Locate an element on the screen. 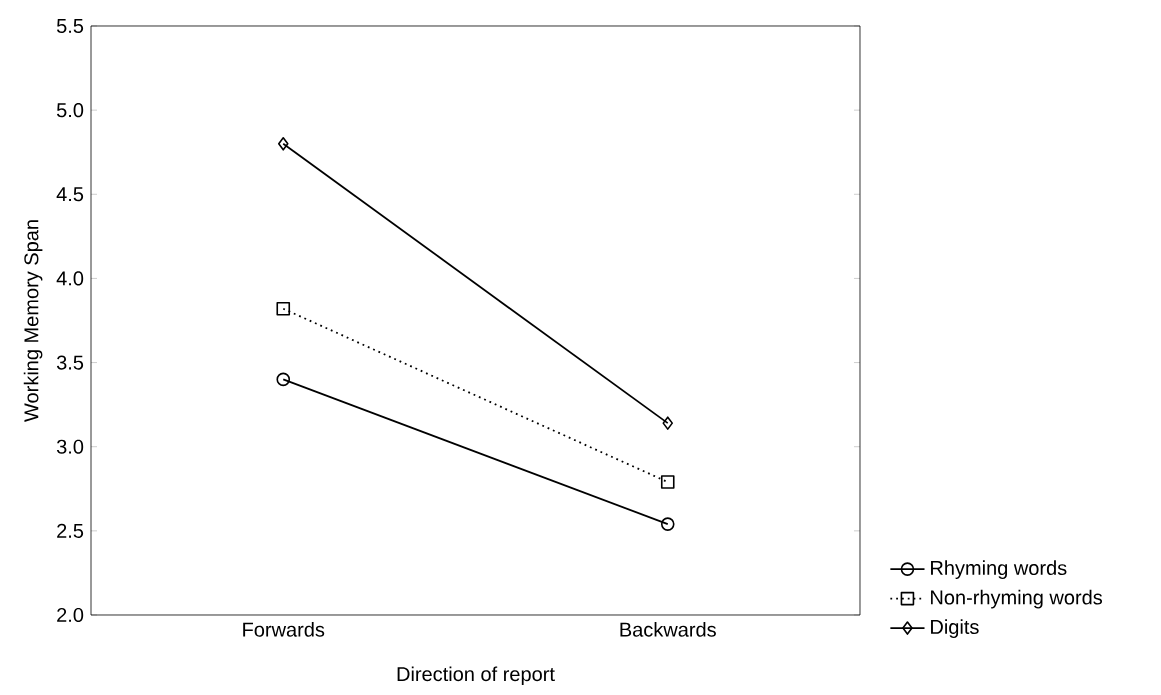  y-tick-label: 2.0 is located at coordinates (70, 615).